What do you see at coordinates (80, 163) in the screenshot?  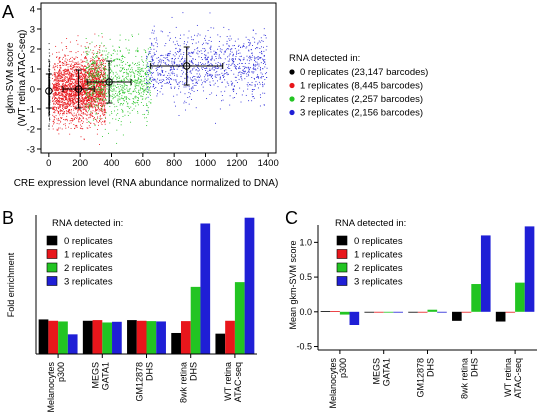 I see `x-tick-label: 200` at bounding box center [80, 163].